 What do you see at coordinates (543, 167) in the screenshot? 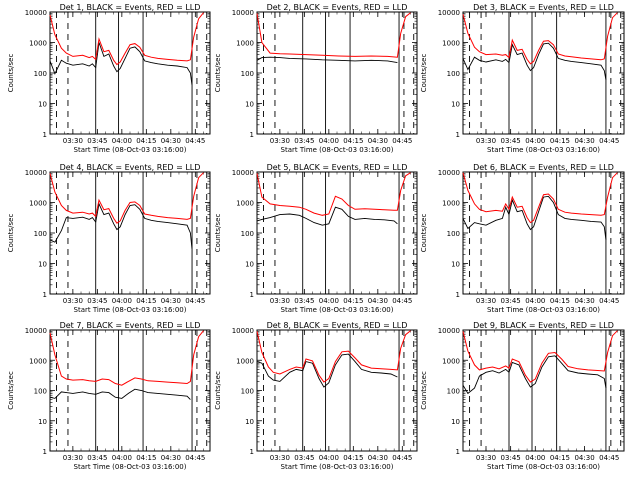
I see `panel-title: Det 6, BLACK = Events, RED = LLD` at bounding box center [543, 167].